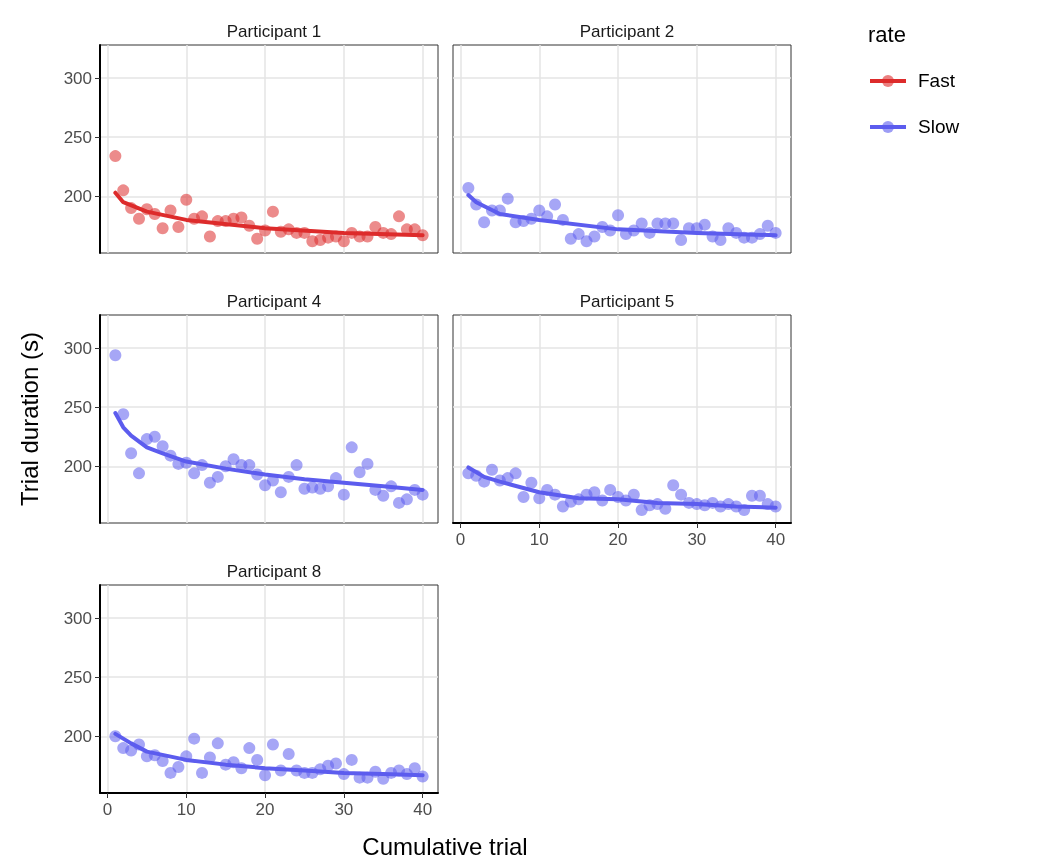 Image resolution: width=1047 pixels, height=865 pixels. I want to click on y-axis-title: Trial duration (s), so click(30, 419).